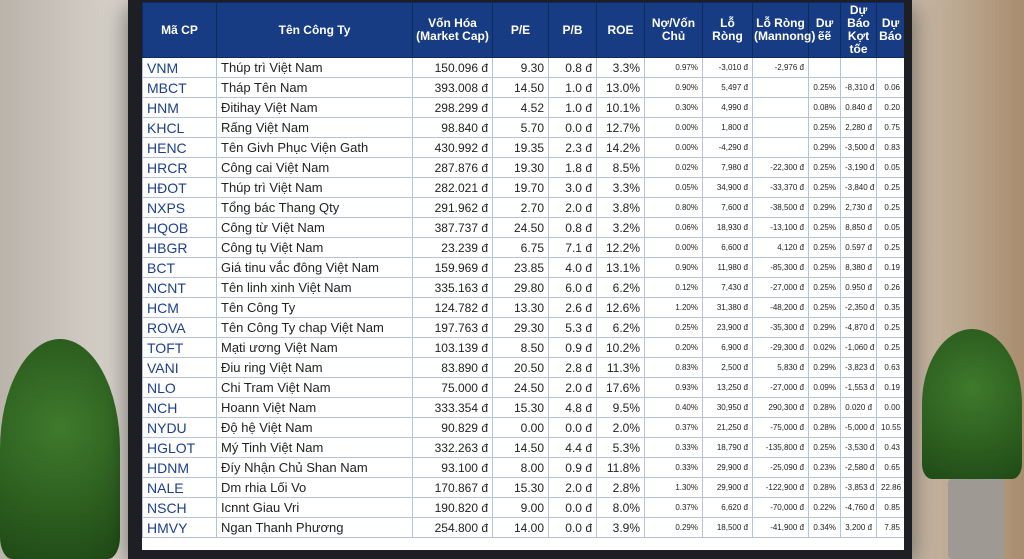  What do you see at coordinates (780, 327) in the screenshot?
I see `table-cell: -35,300 đ` at bounding box center [780, 327].